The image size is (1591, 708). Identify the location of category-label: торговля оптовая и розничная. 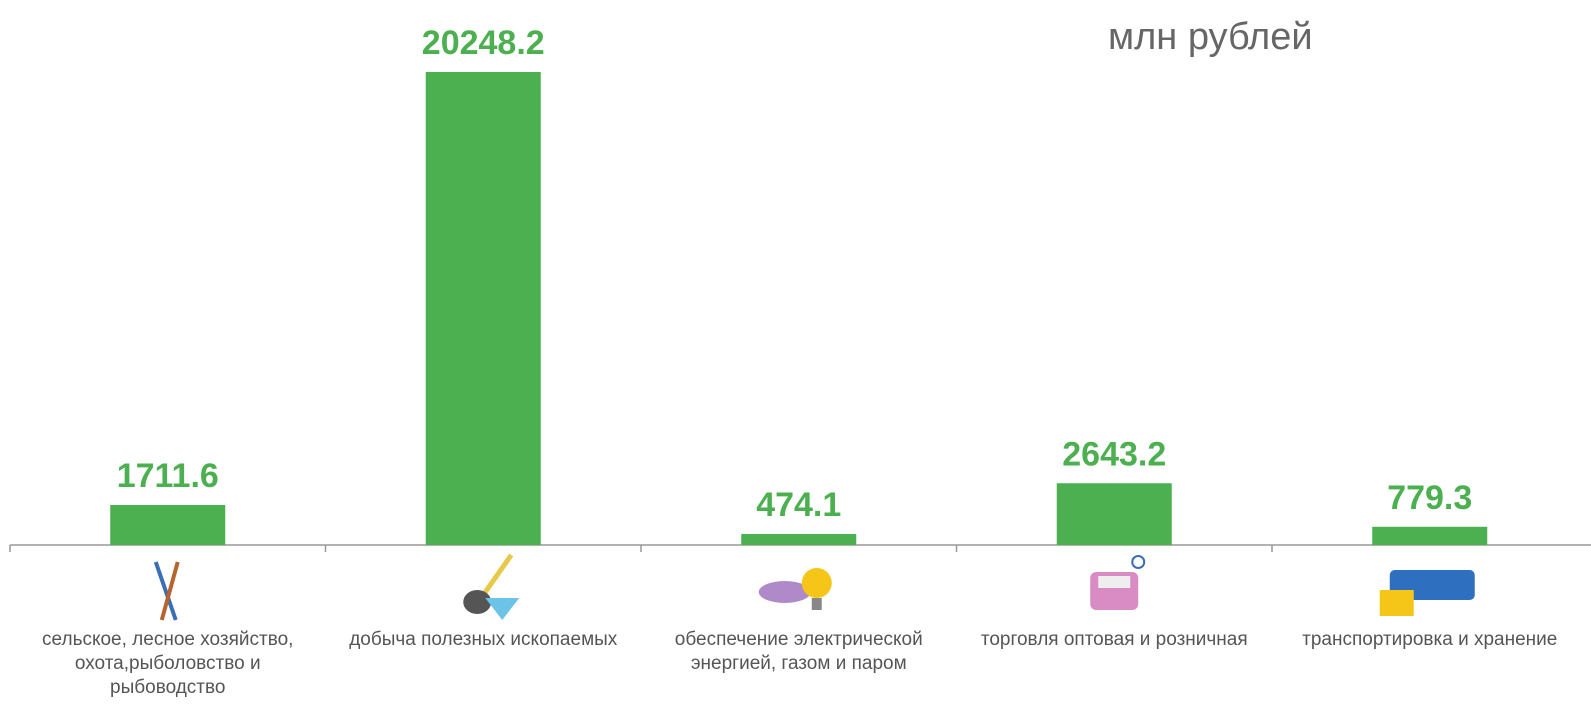
(1114, 639).